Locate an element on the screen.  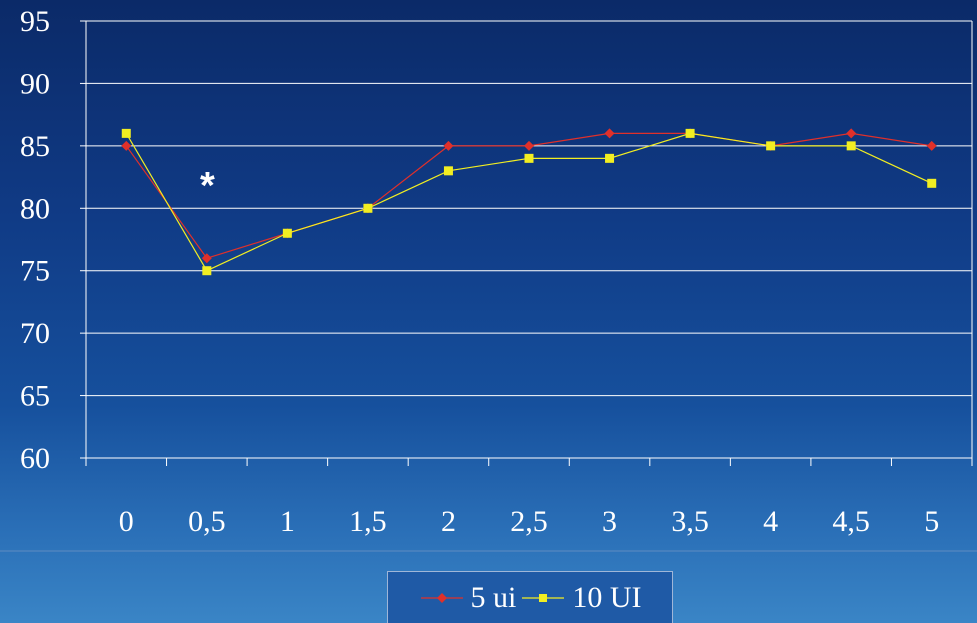
y-tick-label: 75 is located at coordinates (35, 271).